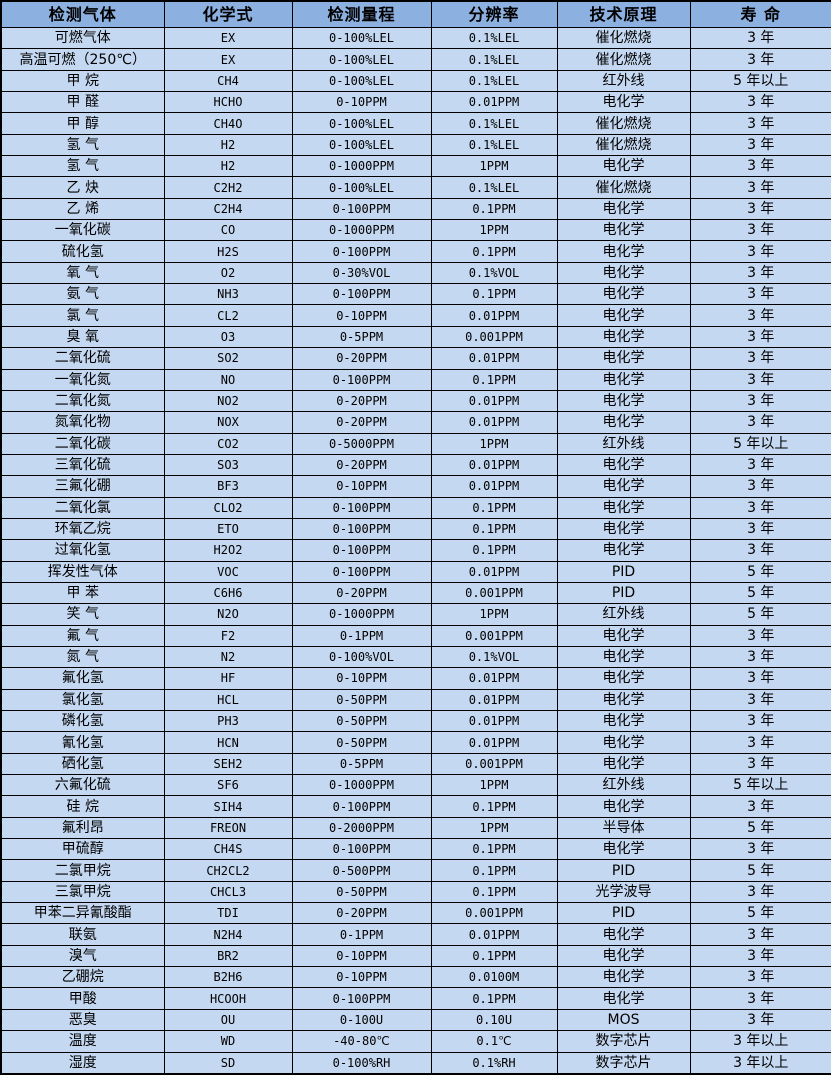 The width and height of the screenshot is (831, 1075). I want to click on cell-chemical-formula: HCOOH, so click(228, 998).